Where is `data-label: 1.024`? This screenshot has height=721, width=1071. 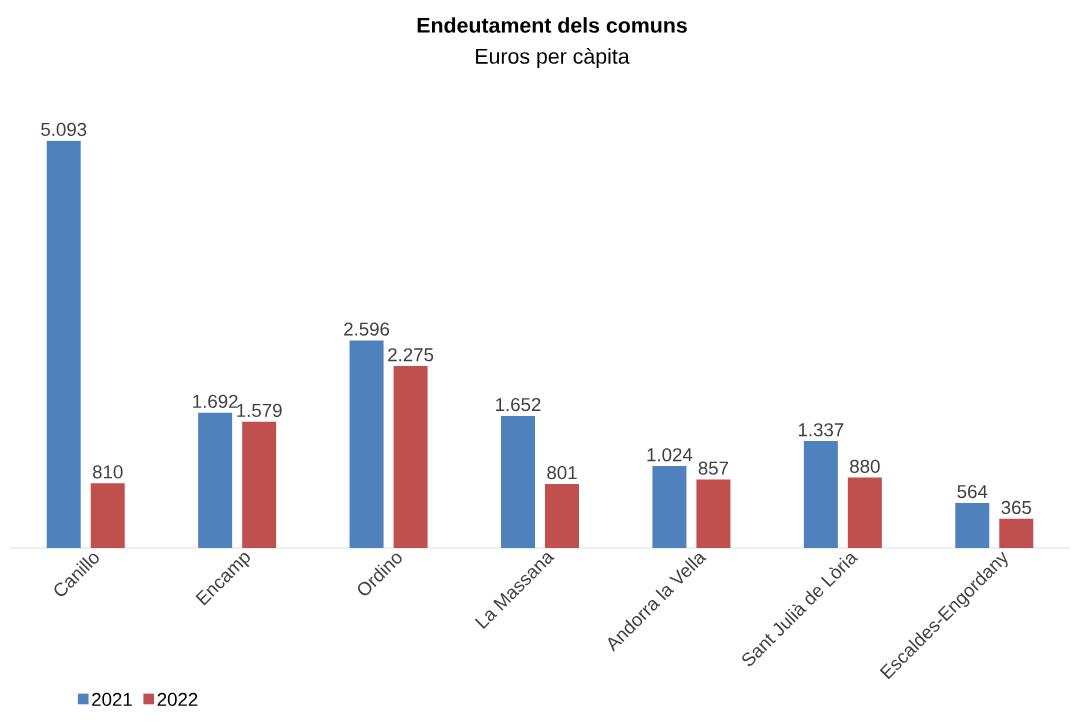
data-label: 1.024 is located at coordinates (670, 455).